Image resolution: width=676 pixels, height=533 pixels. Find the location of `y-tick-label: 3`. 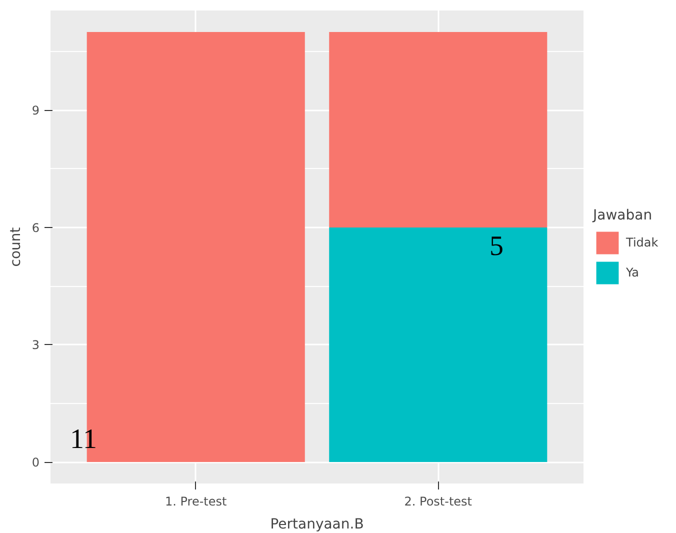

y-tick-label: 3 is located at coordinates (36, 345).